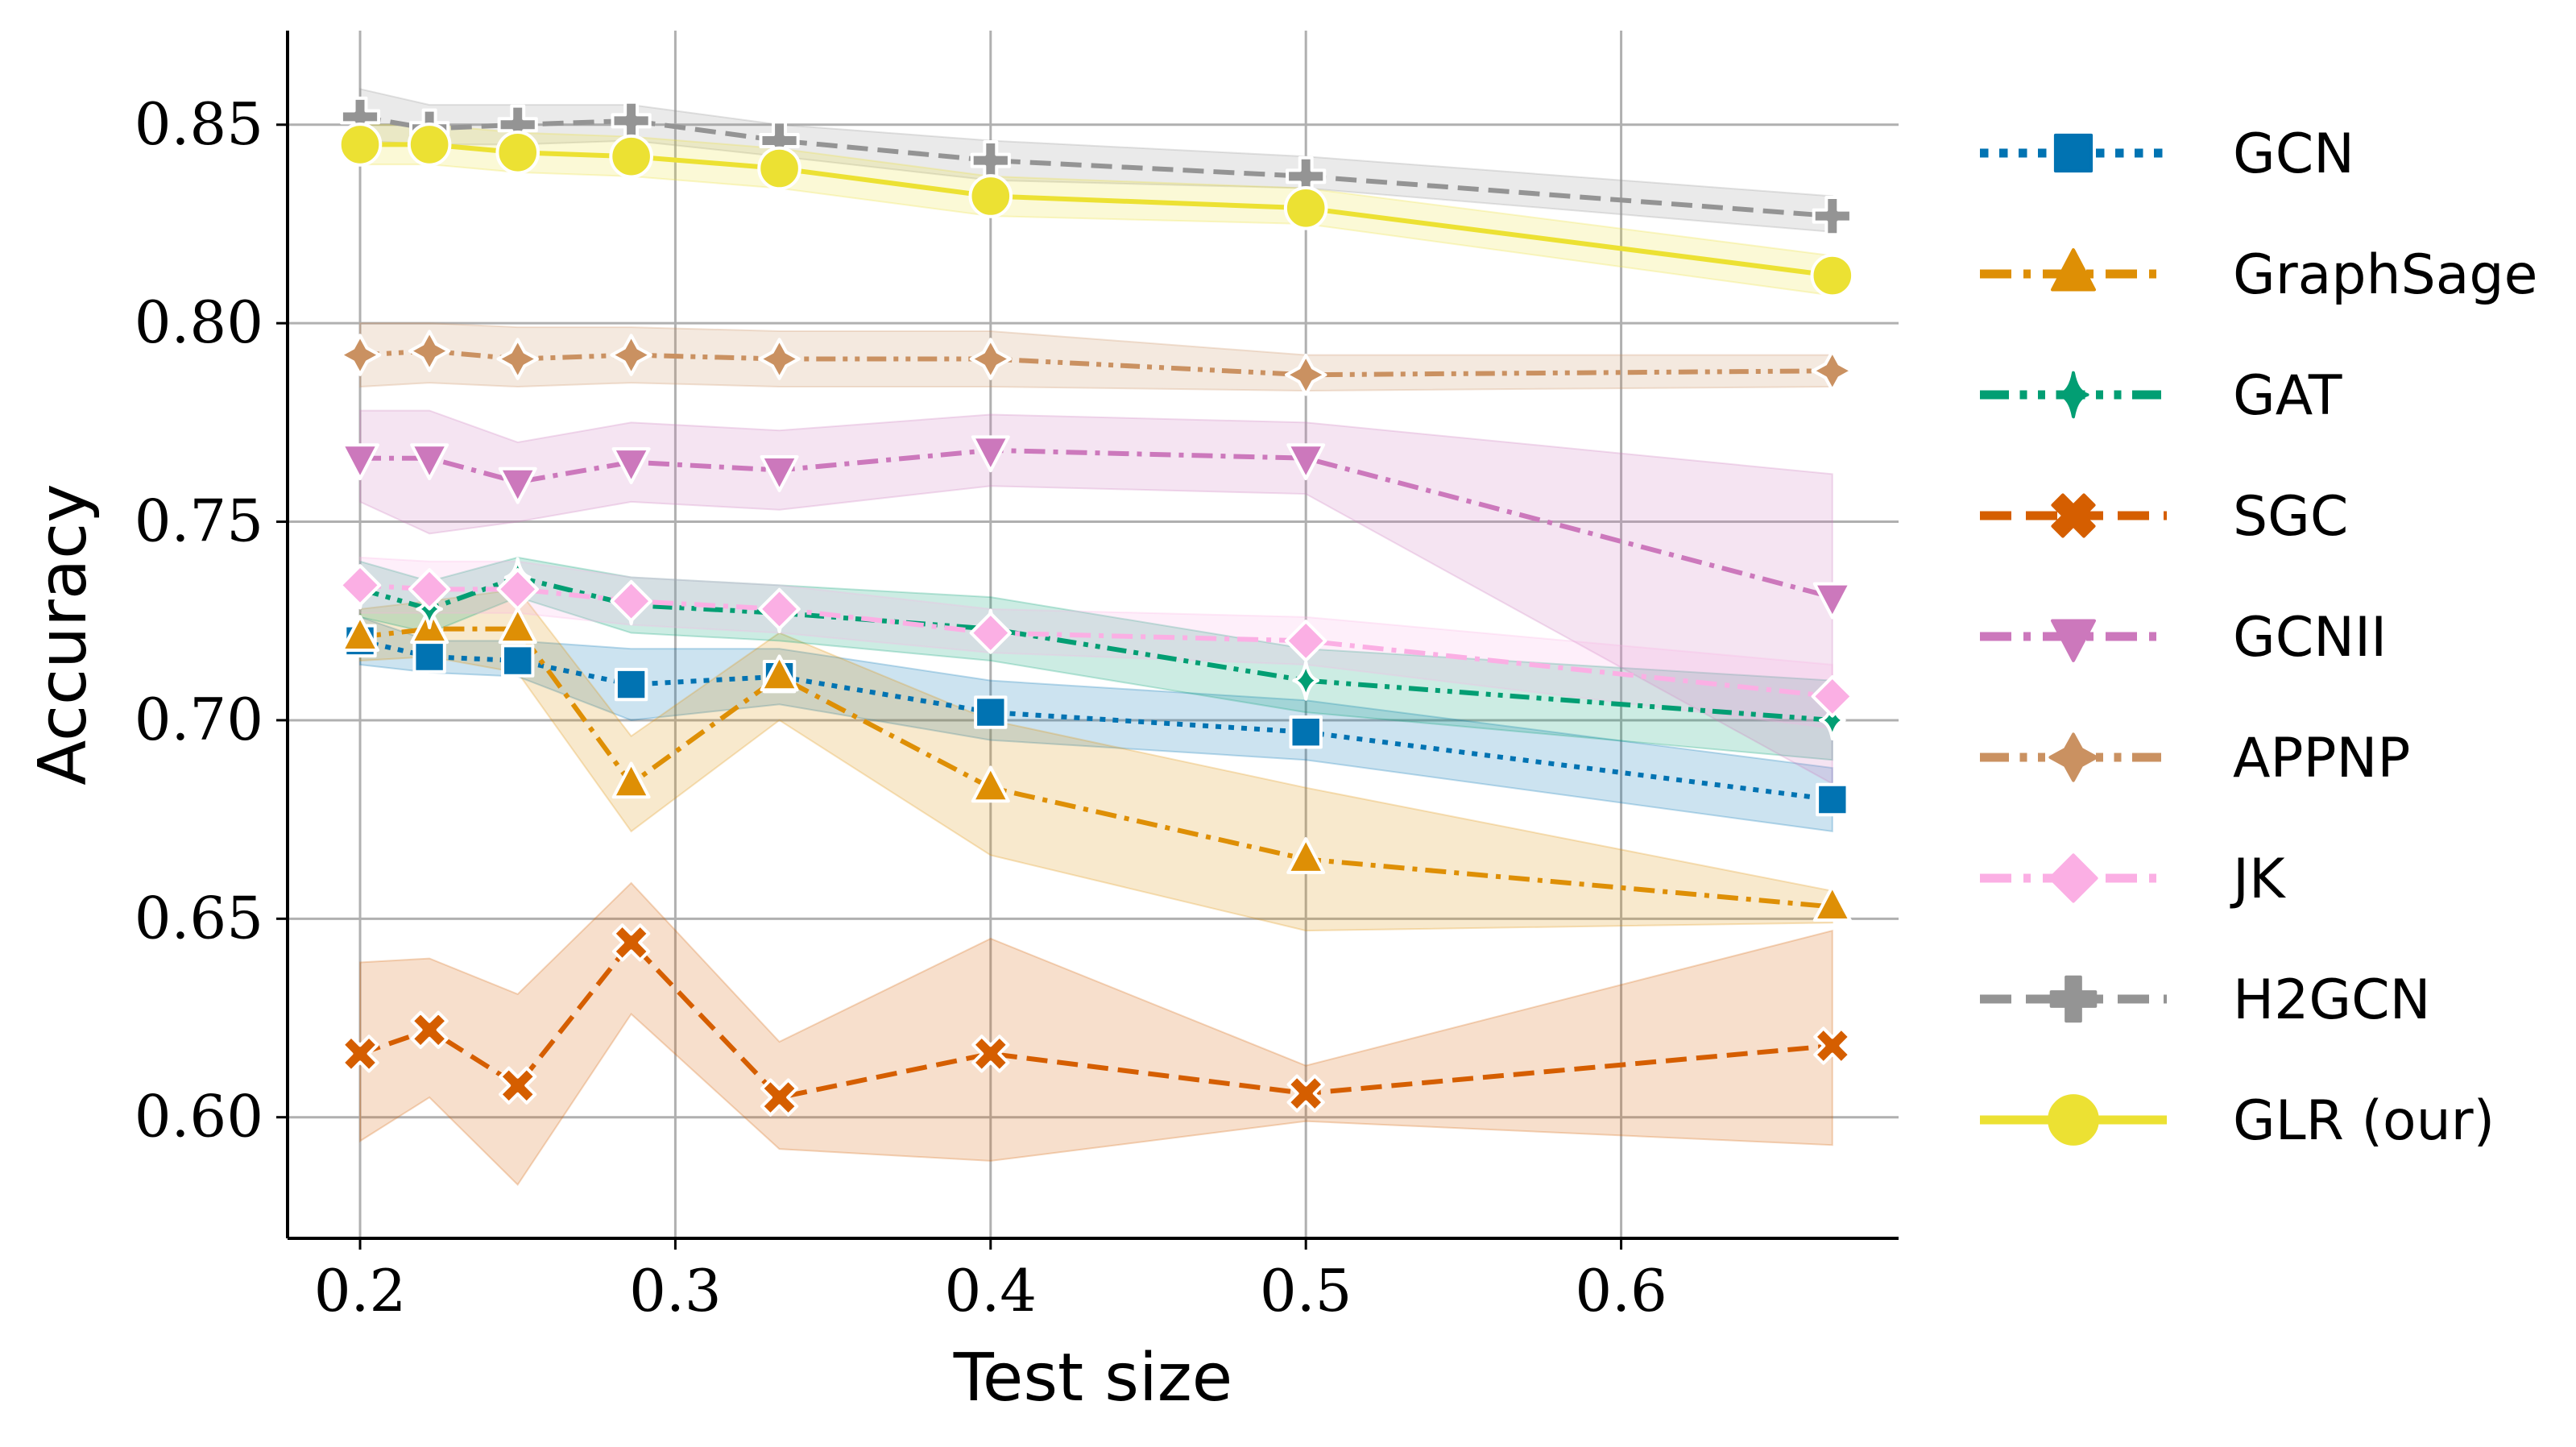  What do you see at coordinates (991, 1291) in the screenshot?
I see `x-tick-label: 0.4` at bounding box center [991, 1291].